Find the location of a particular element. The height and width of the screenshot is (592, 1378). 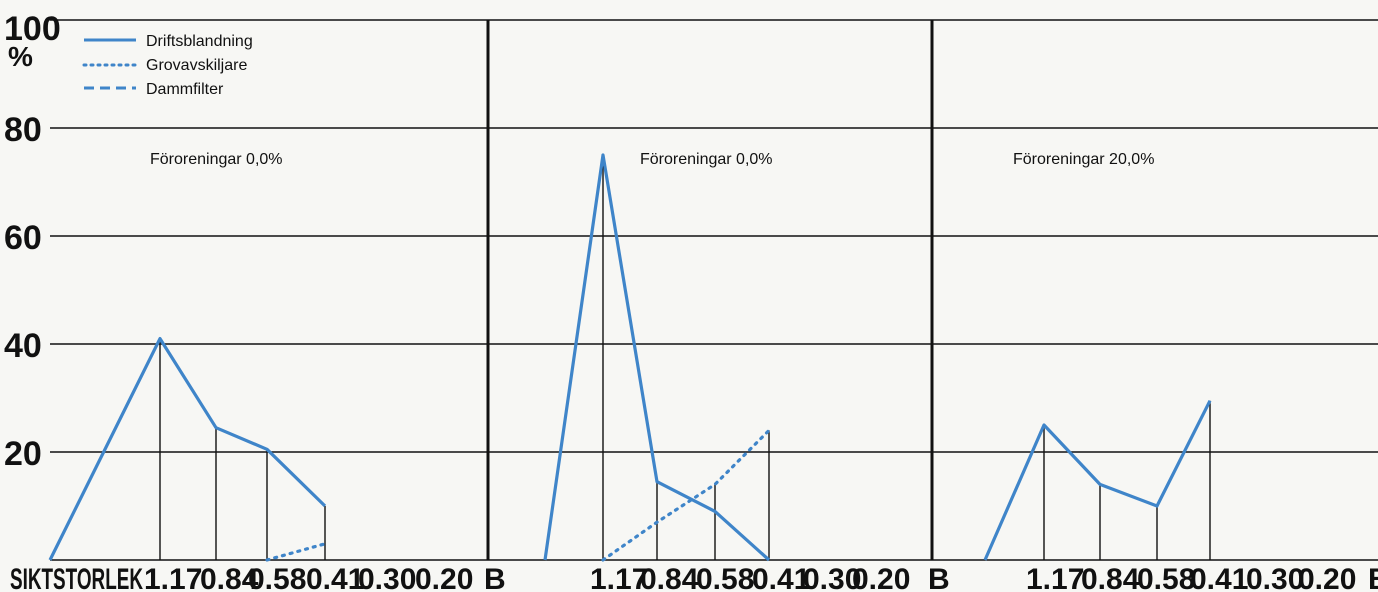

panel-1-series-dotted is located at coordinates (296, 552).